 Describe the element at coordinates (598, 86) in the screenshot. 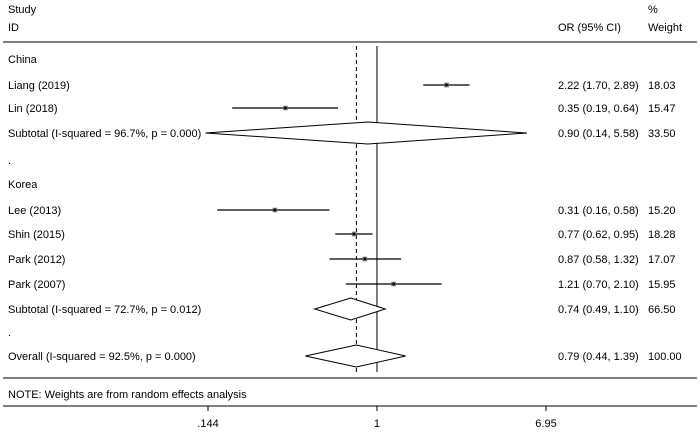

I see `or-ci-value: 2.22 (1.70, 2.89)` at that location.